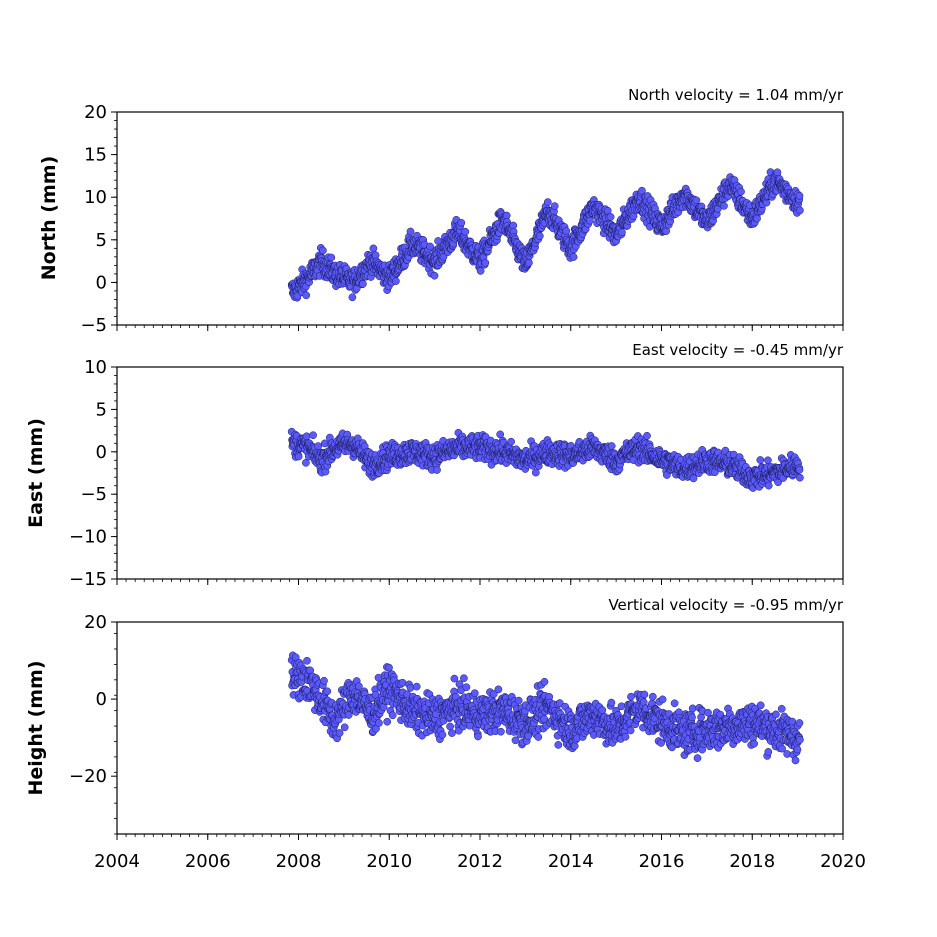 Image resolution: width=937 pixels, height=937 pixels. I want to click on shared-x-tick-labels: 2004 2006 2008 2010 2012 2014 2016 2018 2020, so click(480, 861).